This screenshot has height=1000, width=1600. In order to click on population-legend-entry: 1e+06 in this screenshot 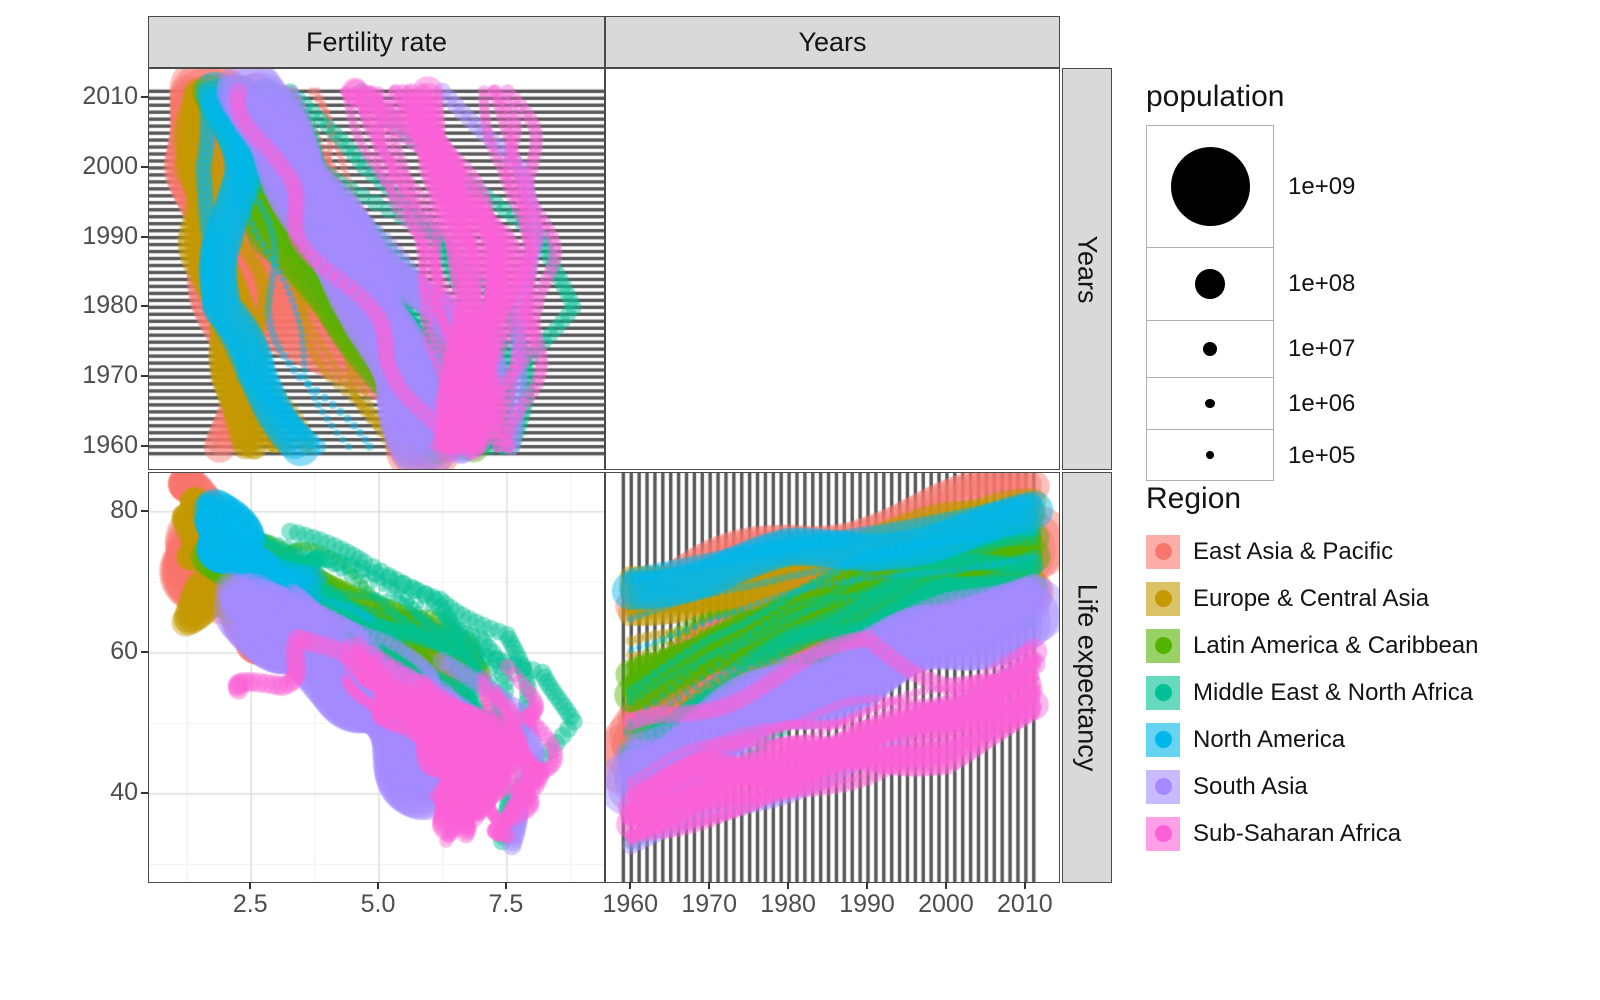, I will do `click(1250, 403)`.